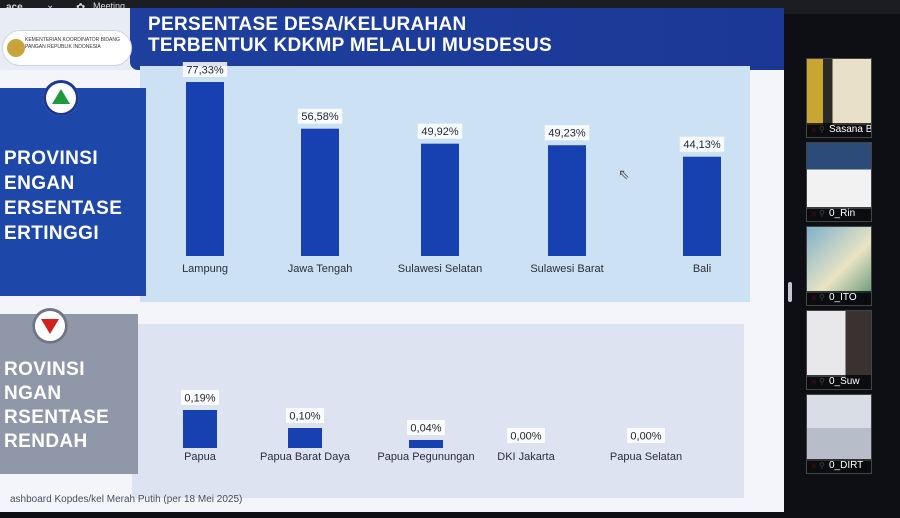  I want to click on chevron-down-icon: ⌄, so click(50, 5).